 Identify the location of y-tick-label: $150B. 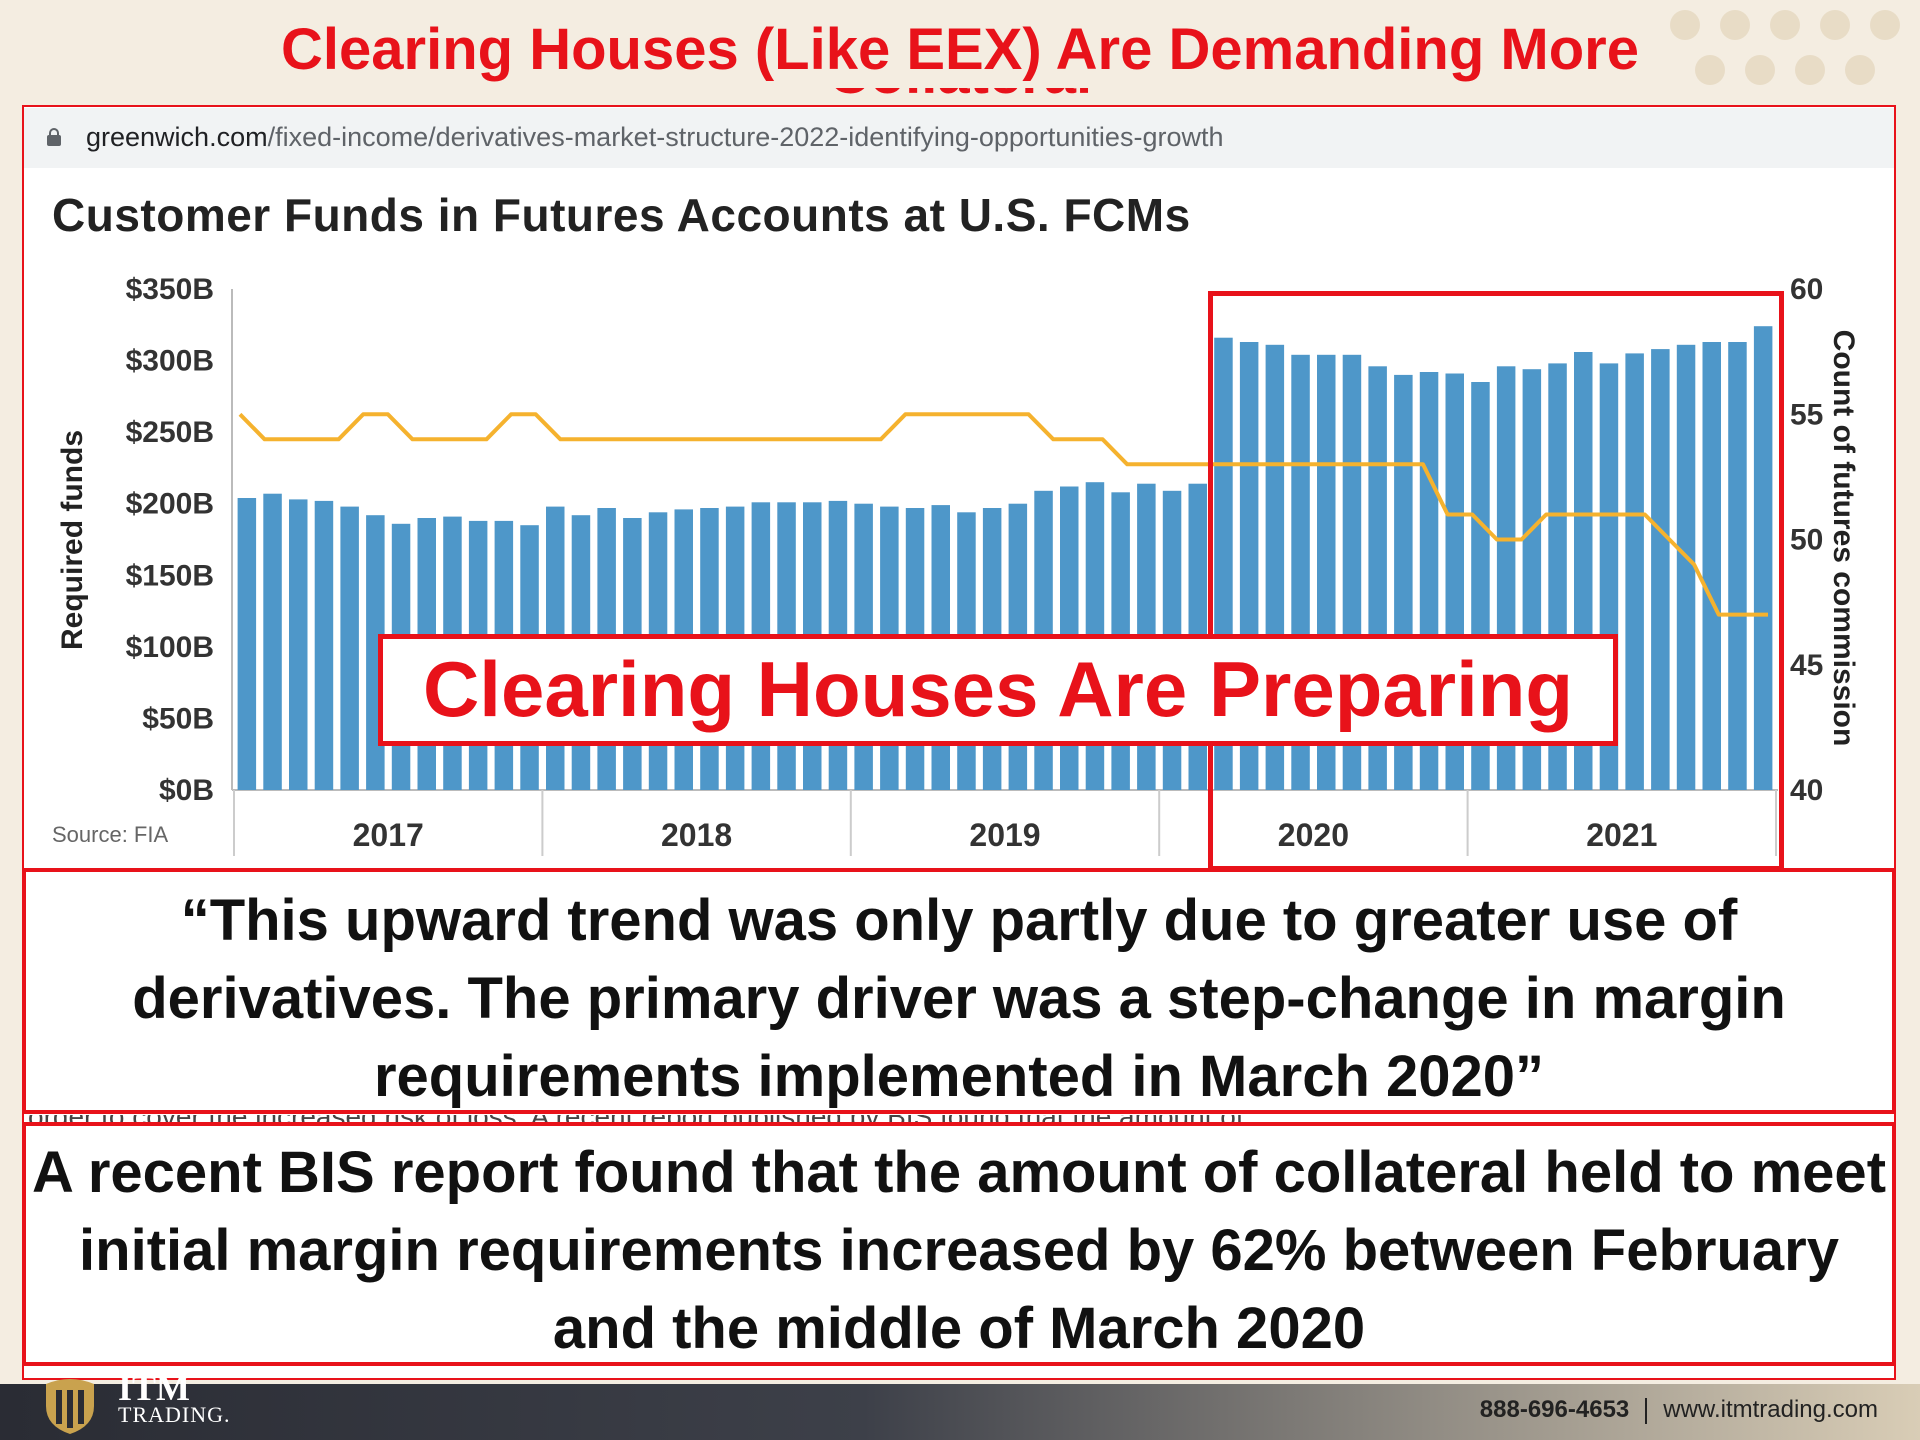
(170, 575).